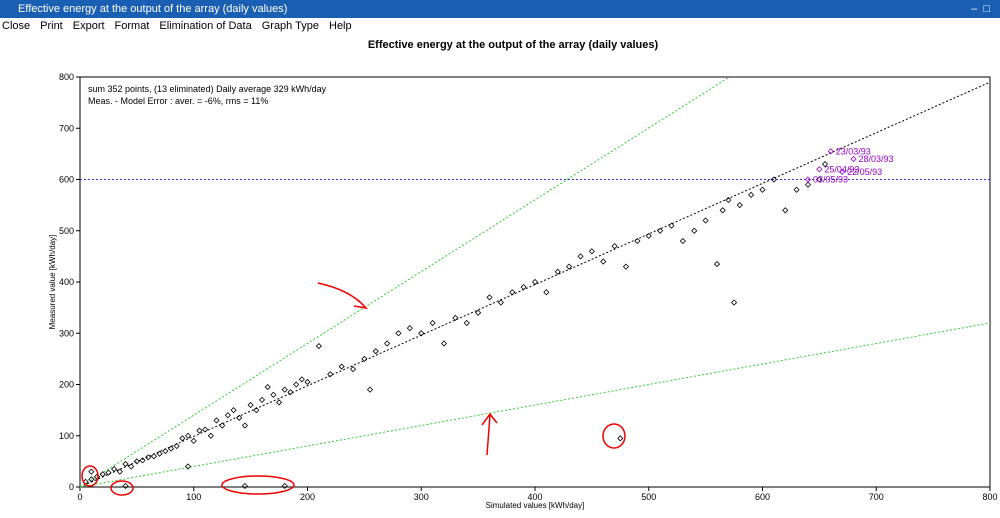 This screenshot has height=518, width=1000. What do you see at coordinates (205, 26) in the screenshot?
I see `menu-item: Elimination of Data` at bounding box center [205, 26].